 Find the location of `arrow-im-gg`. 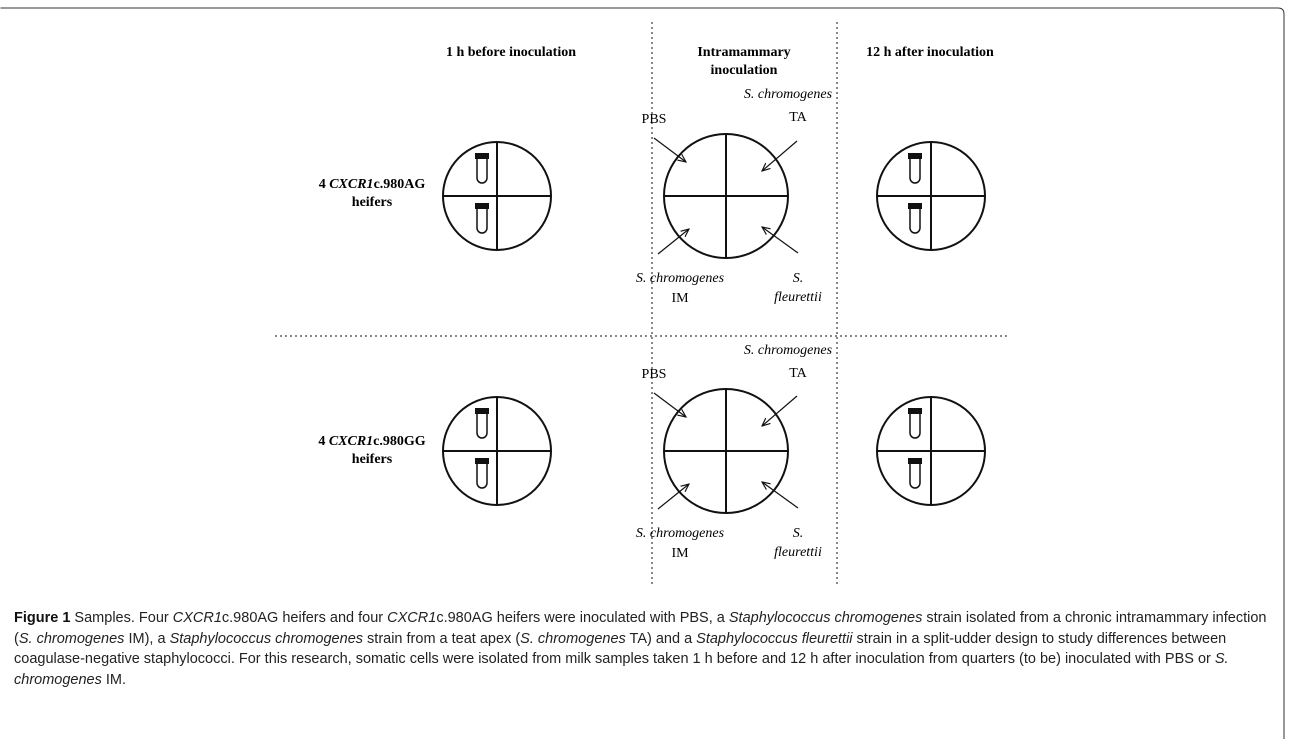

arrow-im-gg is located at coordinates (673, 497).